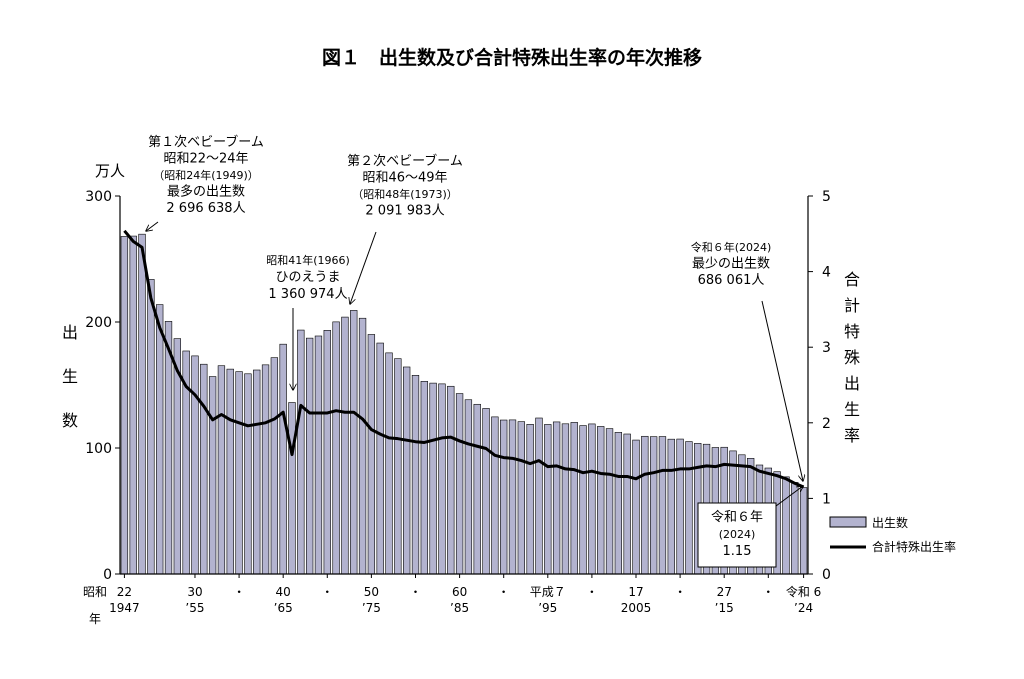  I want to click on bar-1991, so click(512, 497).